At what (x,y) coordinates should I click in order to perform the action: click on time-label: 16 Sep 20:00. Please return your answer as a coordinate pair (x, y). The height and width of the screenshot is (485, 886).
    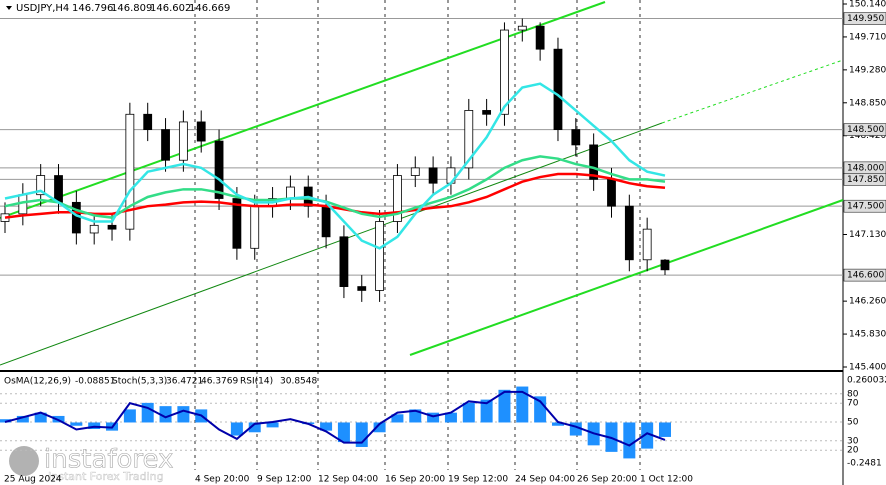
    Looking at the image, I should click on (415, 480).